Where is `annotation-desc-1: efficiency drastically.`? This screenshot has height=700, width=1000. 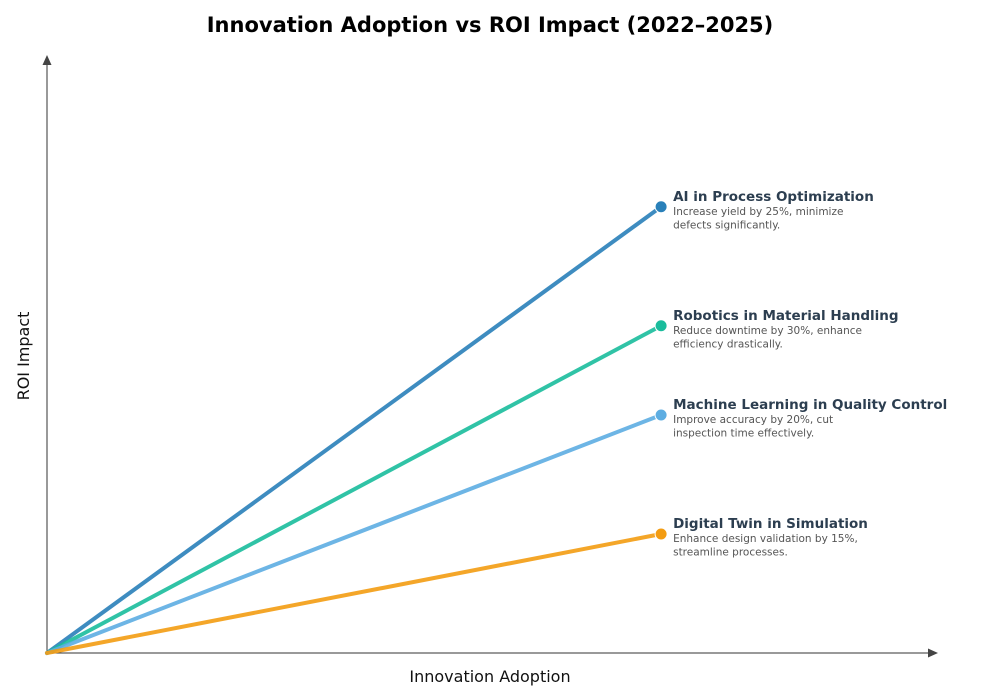 annotation-desc-1: efficiency drastically. is located at coordinates (728, 344).